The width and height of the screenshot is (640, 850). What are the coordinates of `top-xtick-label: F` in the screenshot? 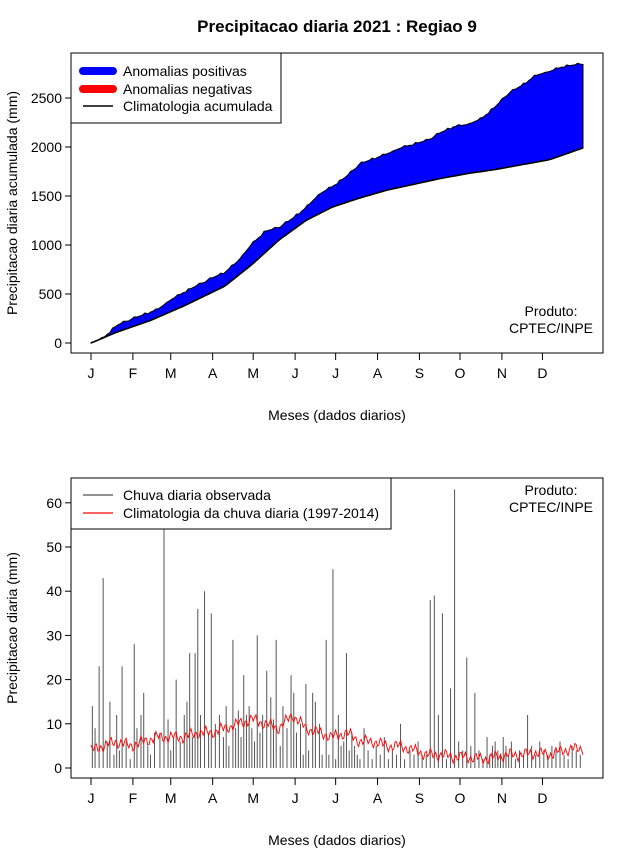 It's located at (133, 373).